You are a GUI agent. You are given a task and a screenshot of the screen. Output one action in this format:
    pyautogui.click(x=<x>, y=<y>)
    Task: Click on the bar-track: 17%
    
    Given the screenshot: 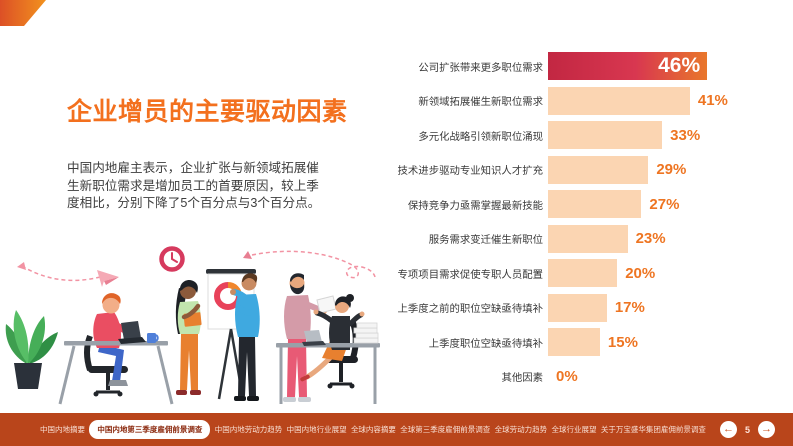 What is the action you would take?
    pyautogui.click(x=596, y=307)
    